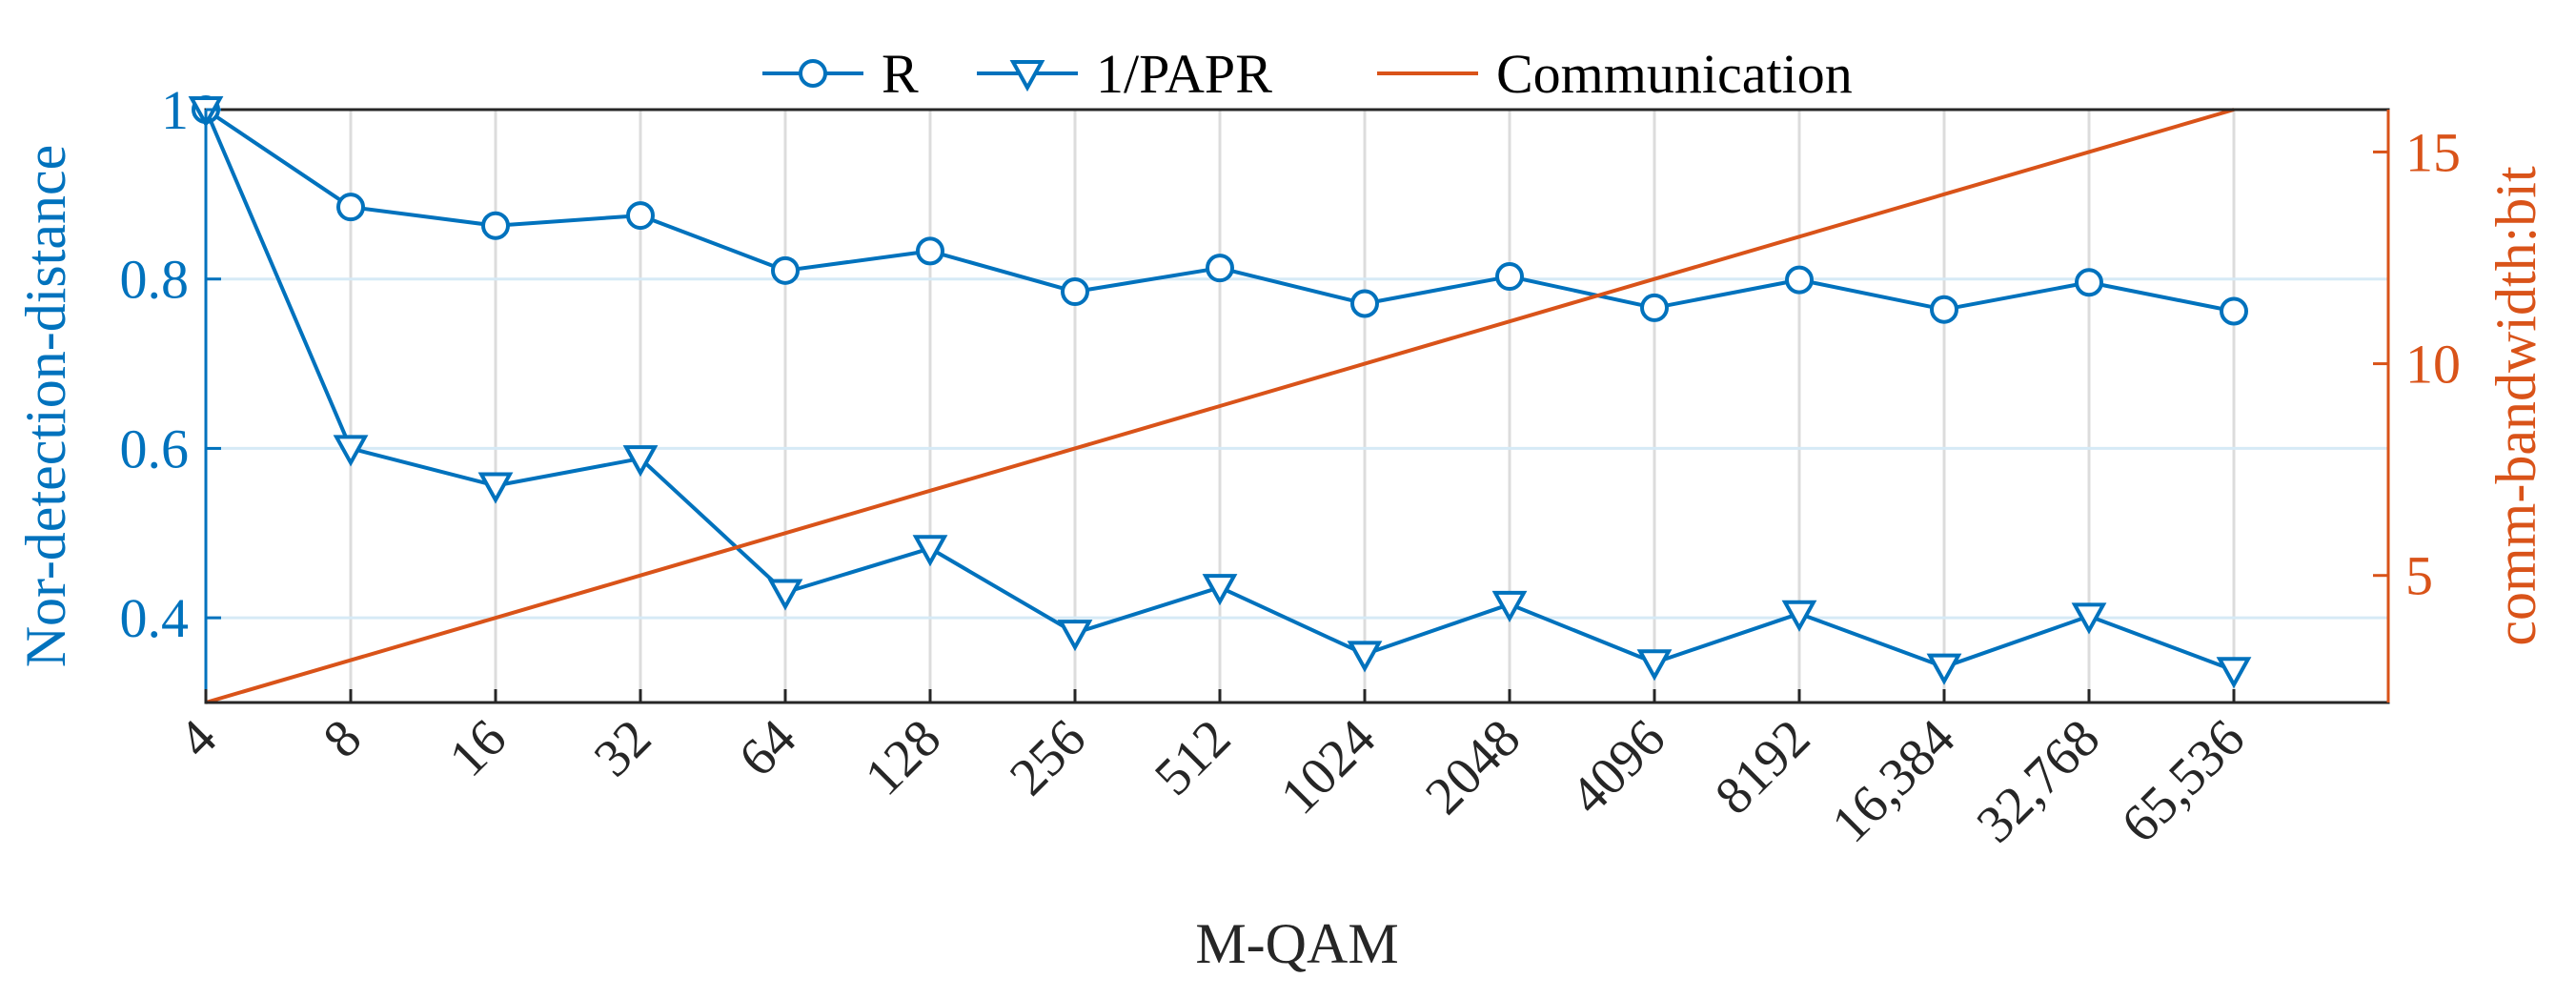  I want to click on x-tick-label: 4, so click(199, 738).